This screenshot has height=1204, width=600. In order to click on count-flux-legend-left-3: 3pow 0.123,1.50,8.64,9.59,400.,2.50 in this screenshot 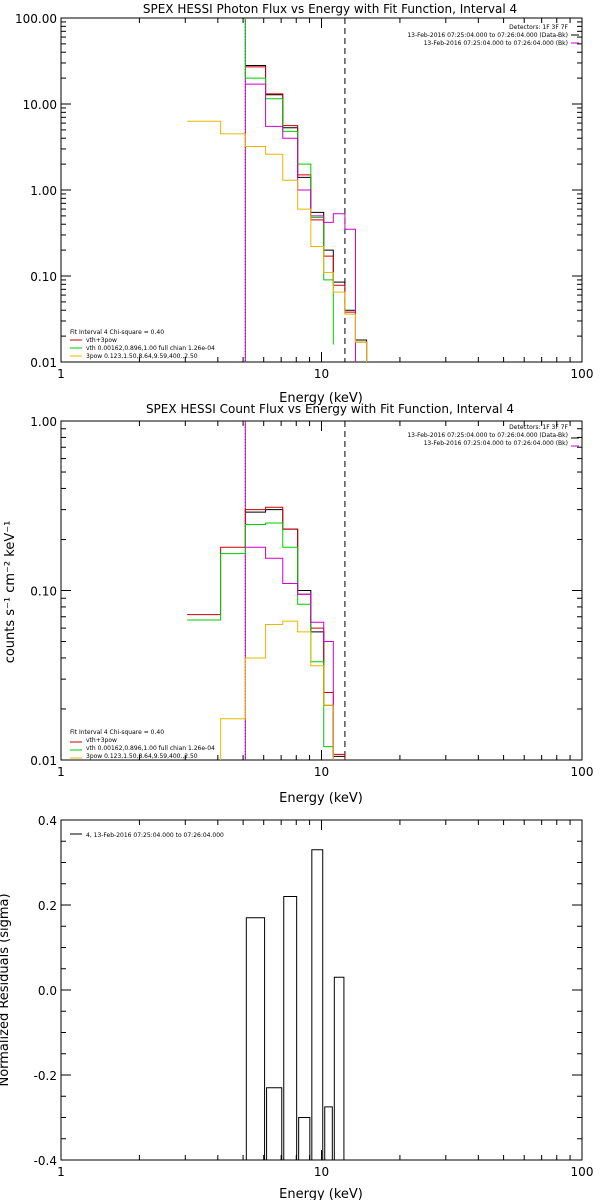, I will do `click(142, 756)`.